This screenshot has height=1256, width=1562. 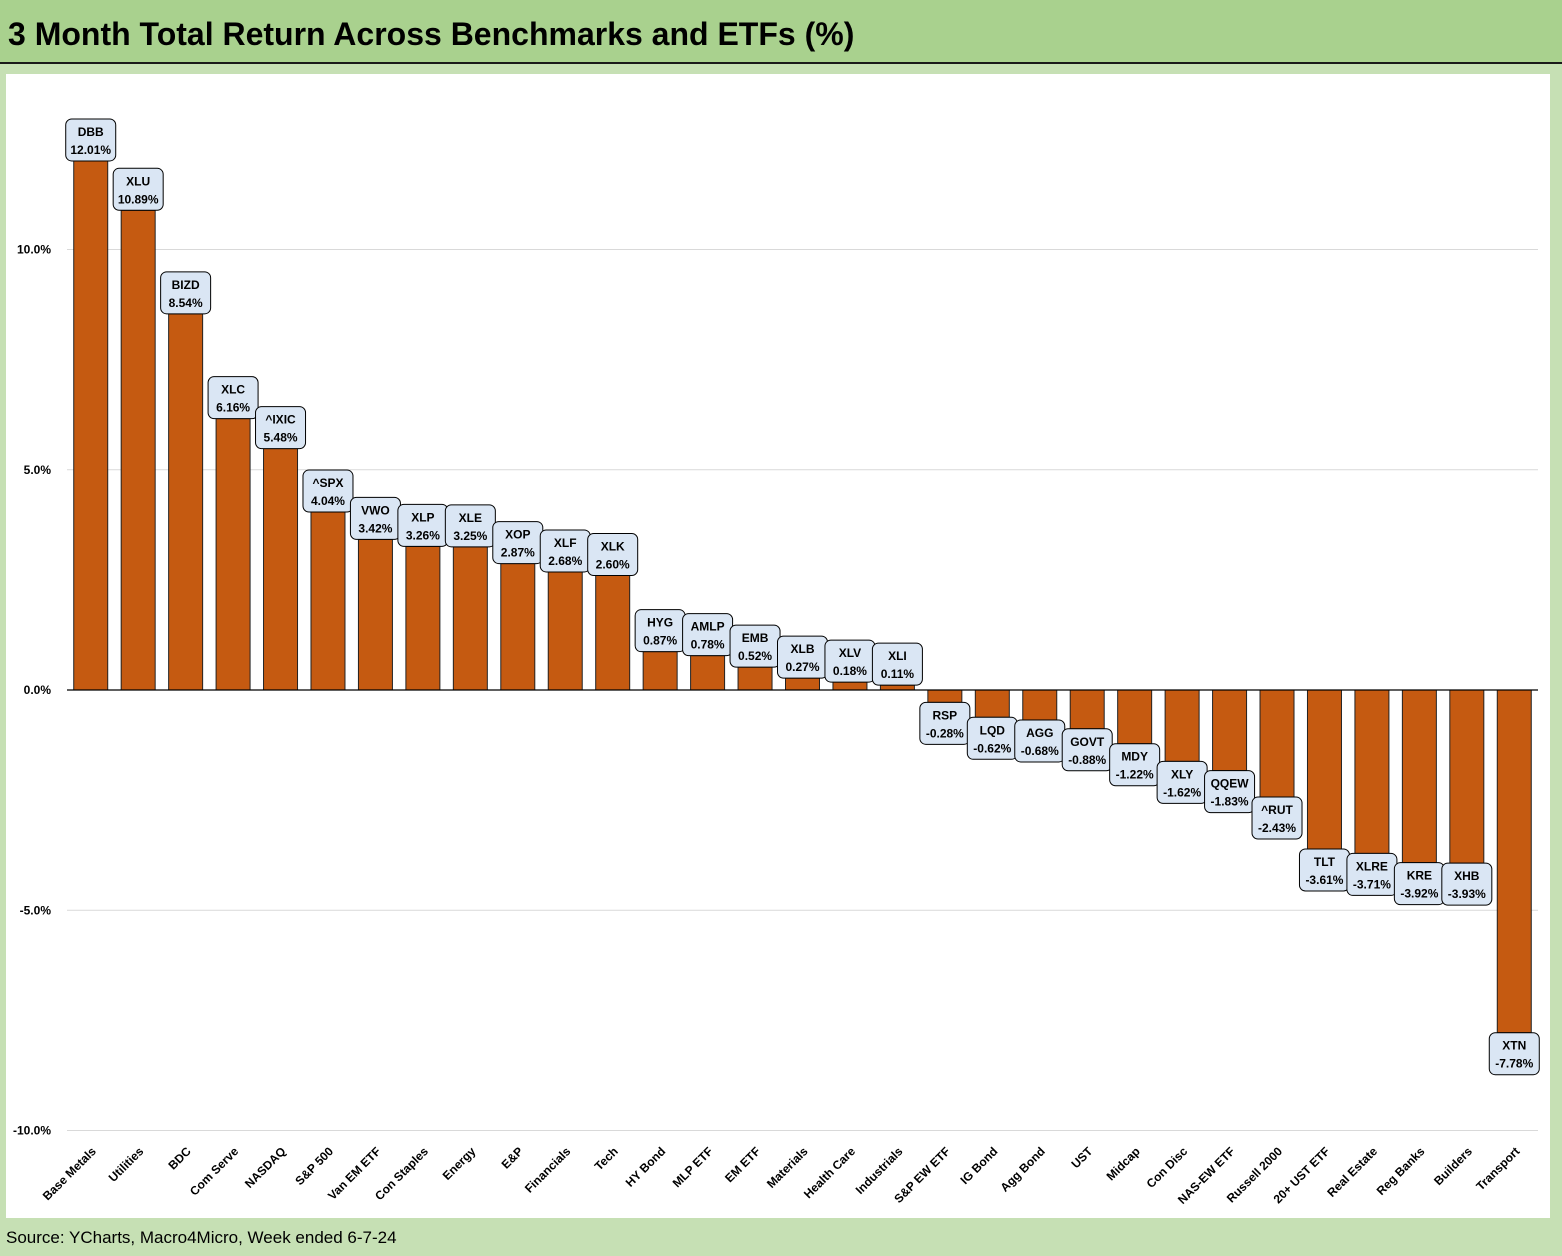 What do you see at coordinates (138, 199) in the screenshot?
I see `data-label-value: 10.89%` at bounding box center [138, 199].